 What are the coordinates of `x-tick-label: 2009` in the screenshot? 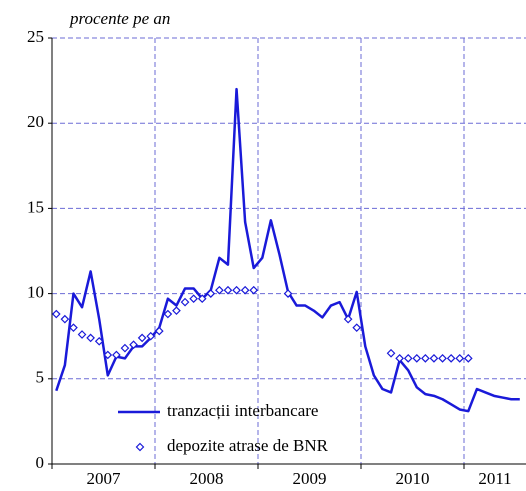 It's located at (310, 478).